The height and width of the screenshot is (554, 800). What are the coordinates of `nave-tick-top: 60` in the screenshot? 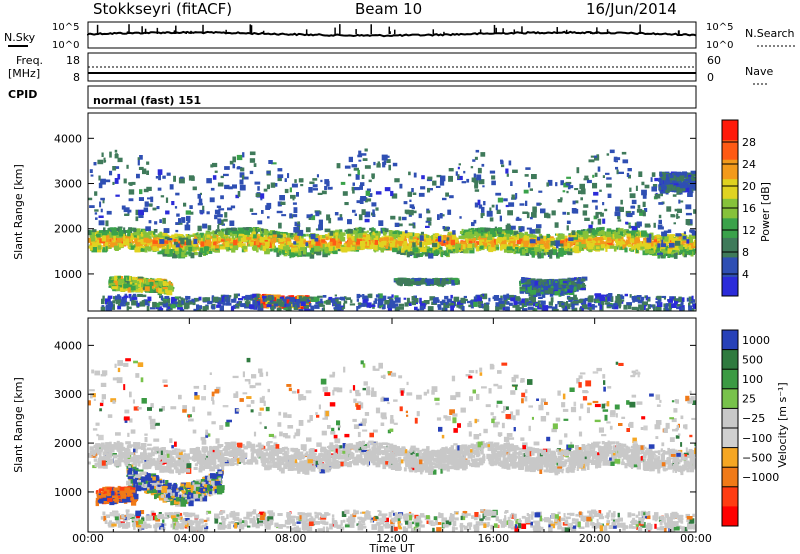 It's located at (714, 60).